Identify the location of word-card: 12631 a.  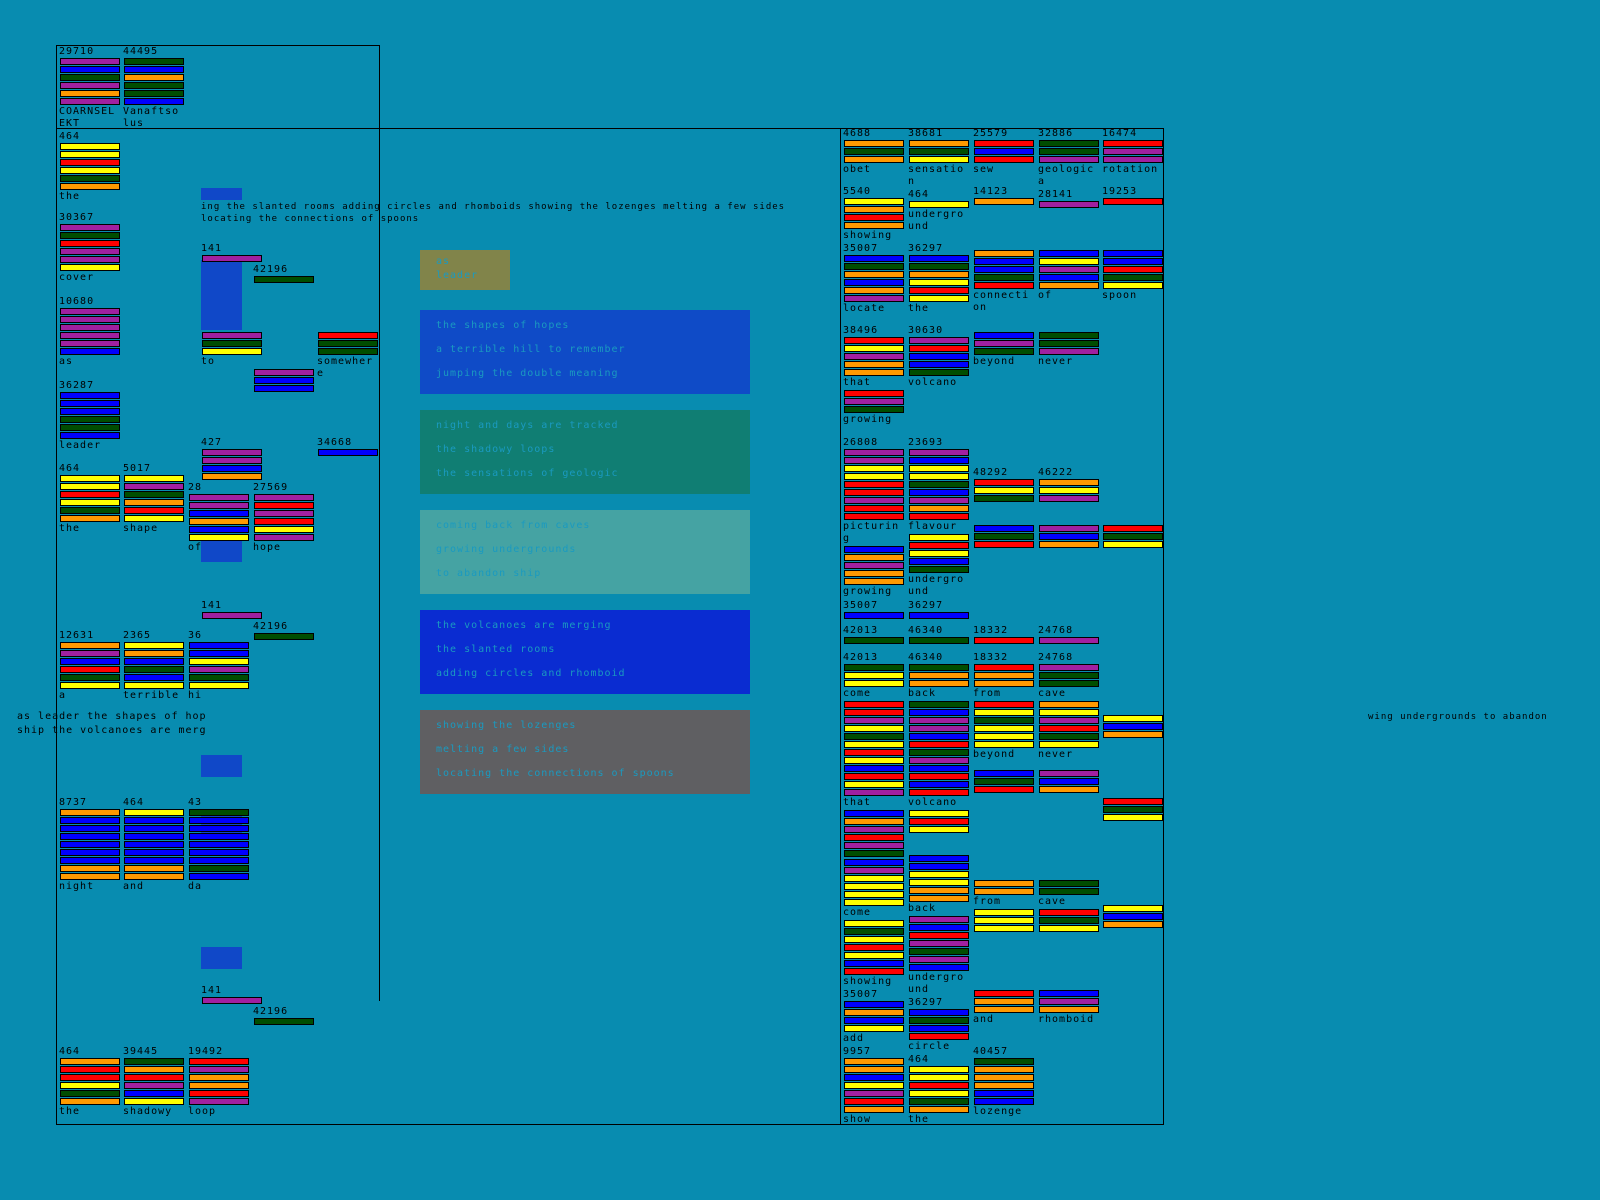
(90, 666).